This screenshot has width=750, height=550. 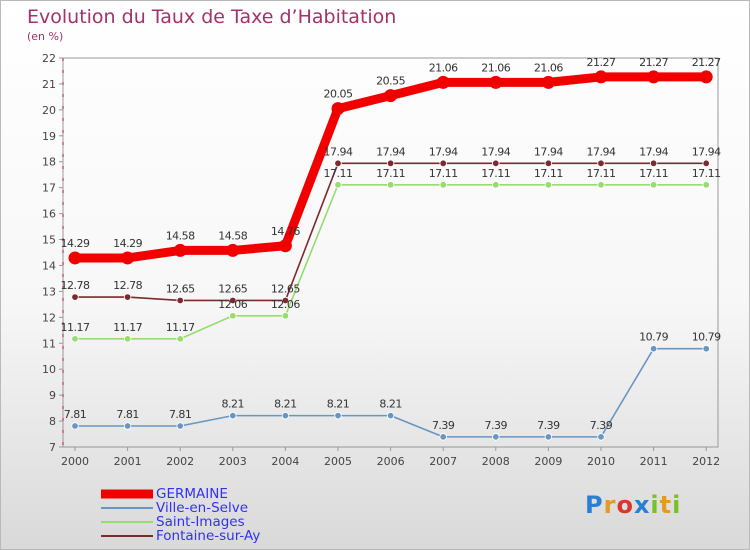 I want to click on x-tick-label: 2001, so click(x=128, y=461).